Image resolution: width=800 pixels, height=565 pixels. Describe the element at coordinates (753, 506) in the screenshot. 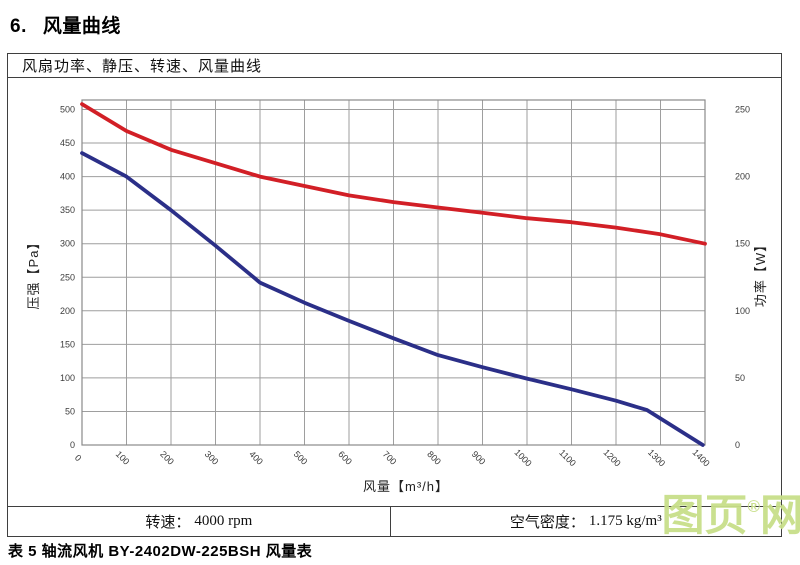

I see `registered-mark-icon: ®` at that location.